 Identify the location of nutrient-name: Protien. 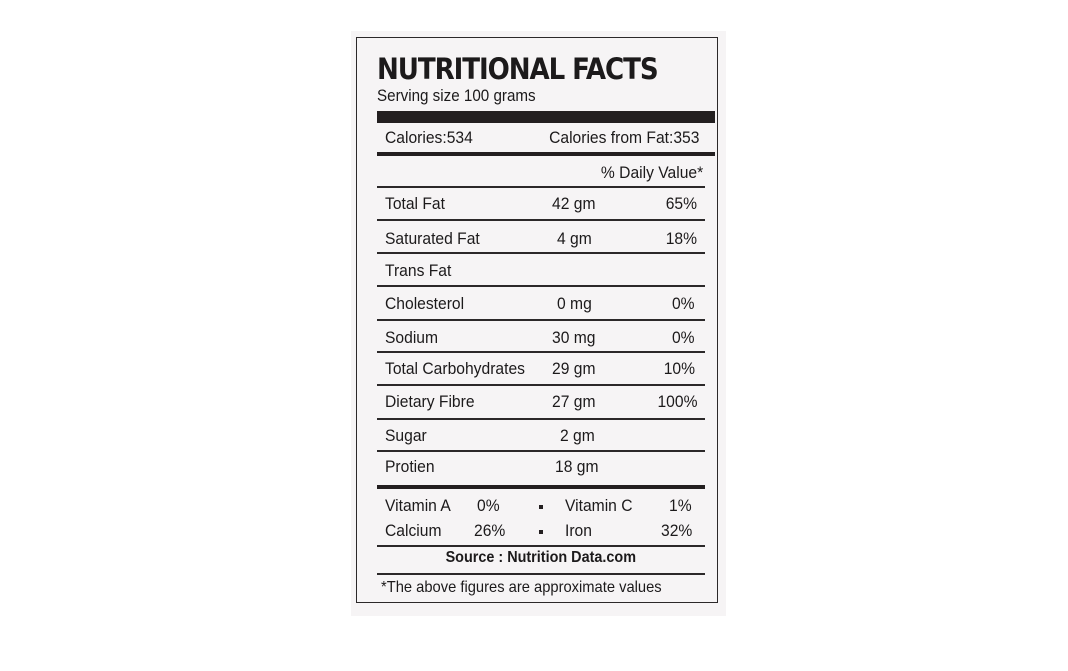
(410, 466).